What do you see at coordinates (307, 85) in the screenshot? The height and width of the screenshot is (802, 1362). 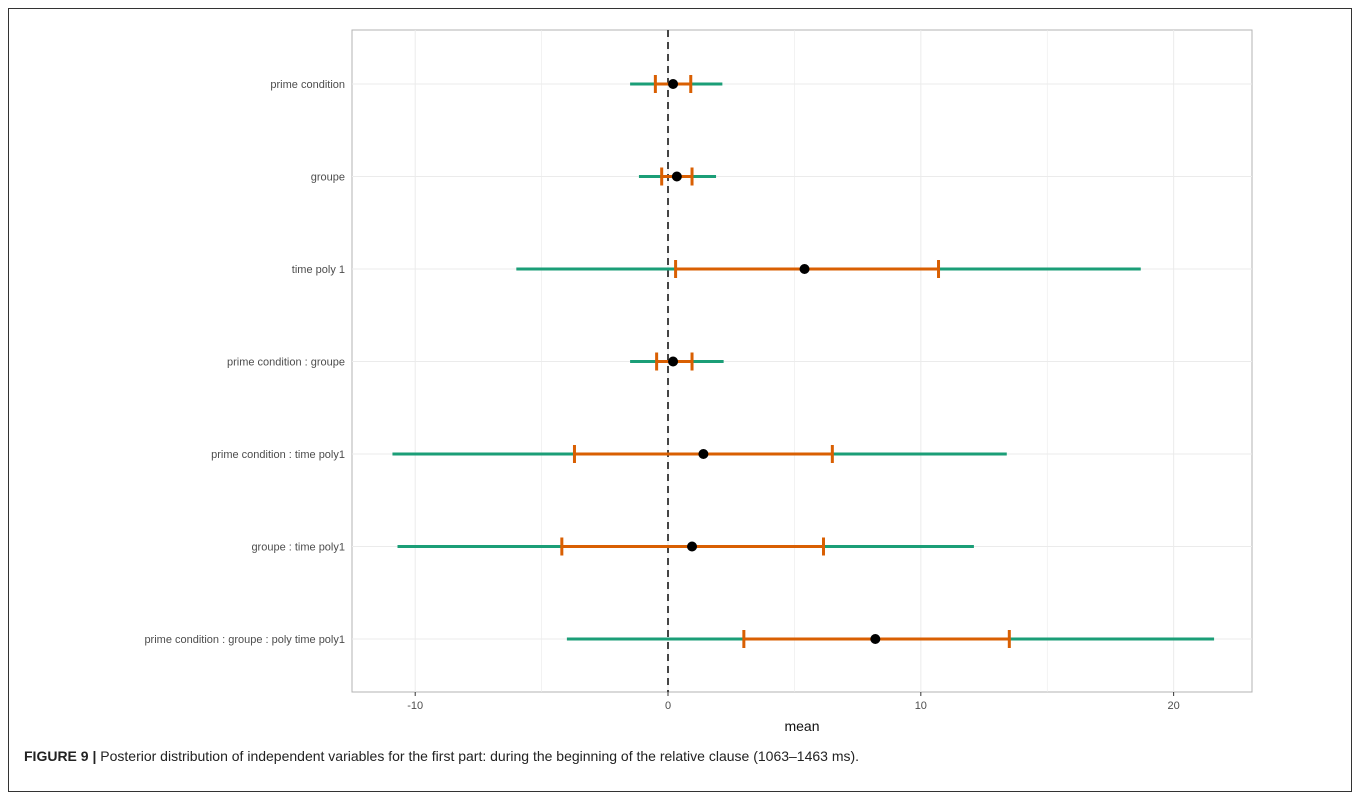 I see `y-tick-label: prime condition` at bounding box center [307, 85].